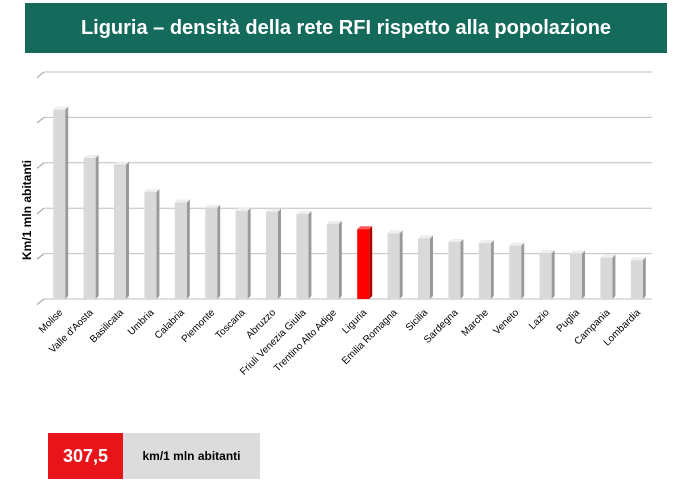 The height and width of the screenshot is (482, 674). I want to click on category-label: Lazio, so click(539, 319).